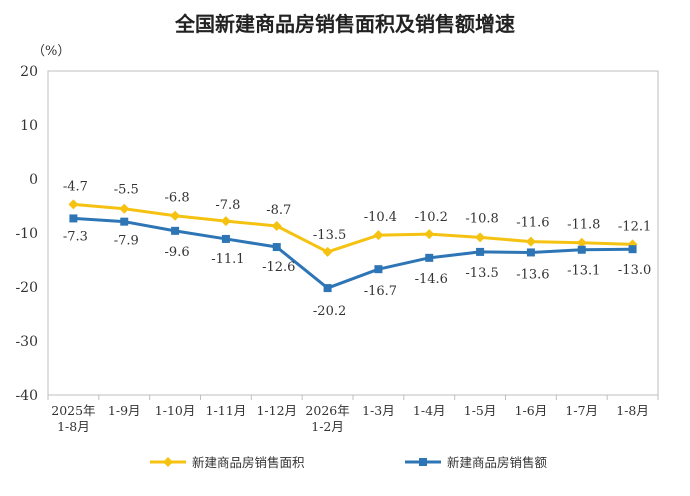 The width and height of the screenshot is (690, 496). What do you see at coordinates (327, 410) in the screenshot?
I see `x-tick-label: 2026年` at bounding box center [327, 410].